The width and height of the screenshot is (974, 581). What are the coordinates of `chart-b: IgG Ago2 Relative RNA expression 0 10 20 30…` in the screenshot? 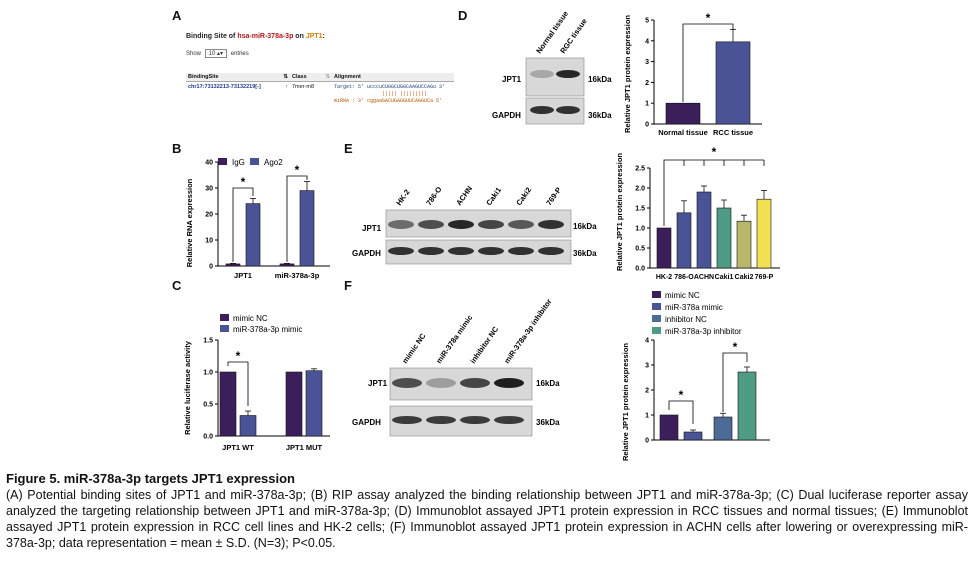 It's located at (257, 219).